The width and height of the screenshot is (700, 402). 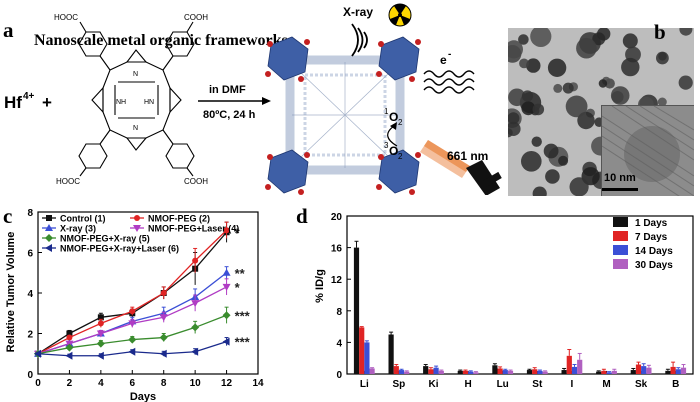 I want to click on electron-label: e, so click(x=443, y=60).